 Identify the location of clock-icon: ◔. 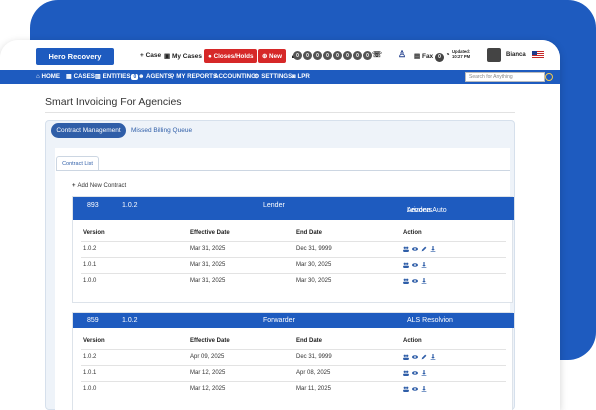
(447, 54).